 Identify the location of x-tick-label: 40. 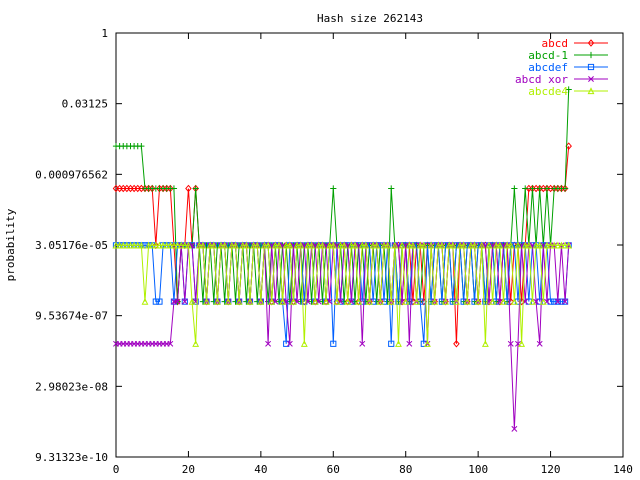
(260, 469).